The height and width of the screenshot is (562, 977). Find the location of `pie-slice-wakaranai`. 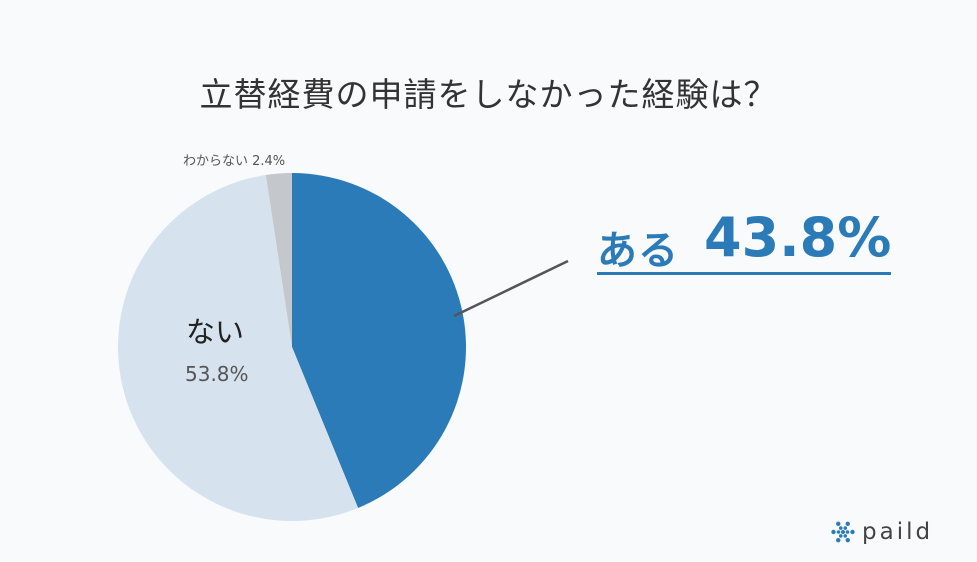

pie-slice-wakaranai is located at coordinates (278, 260).